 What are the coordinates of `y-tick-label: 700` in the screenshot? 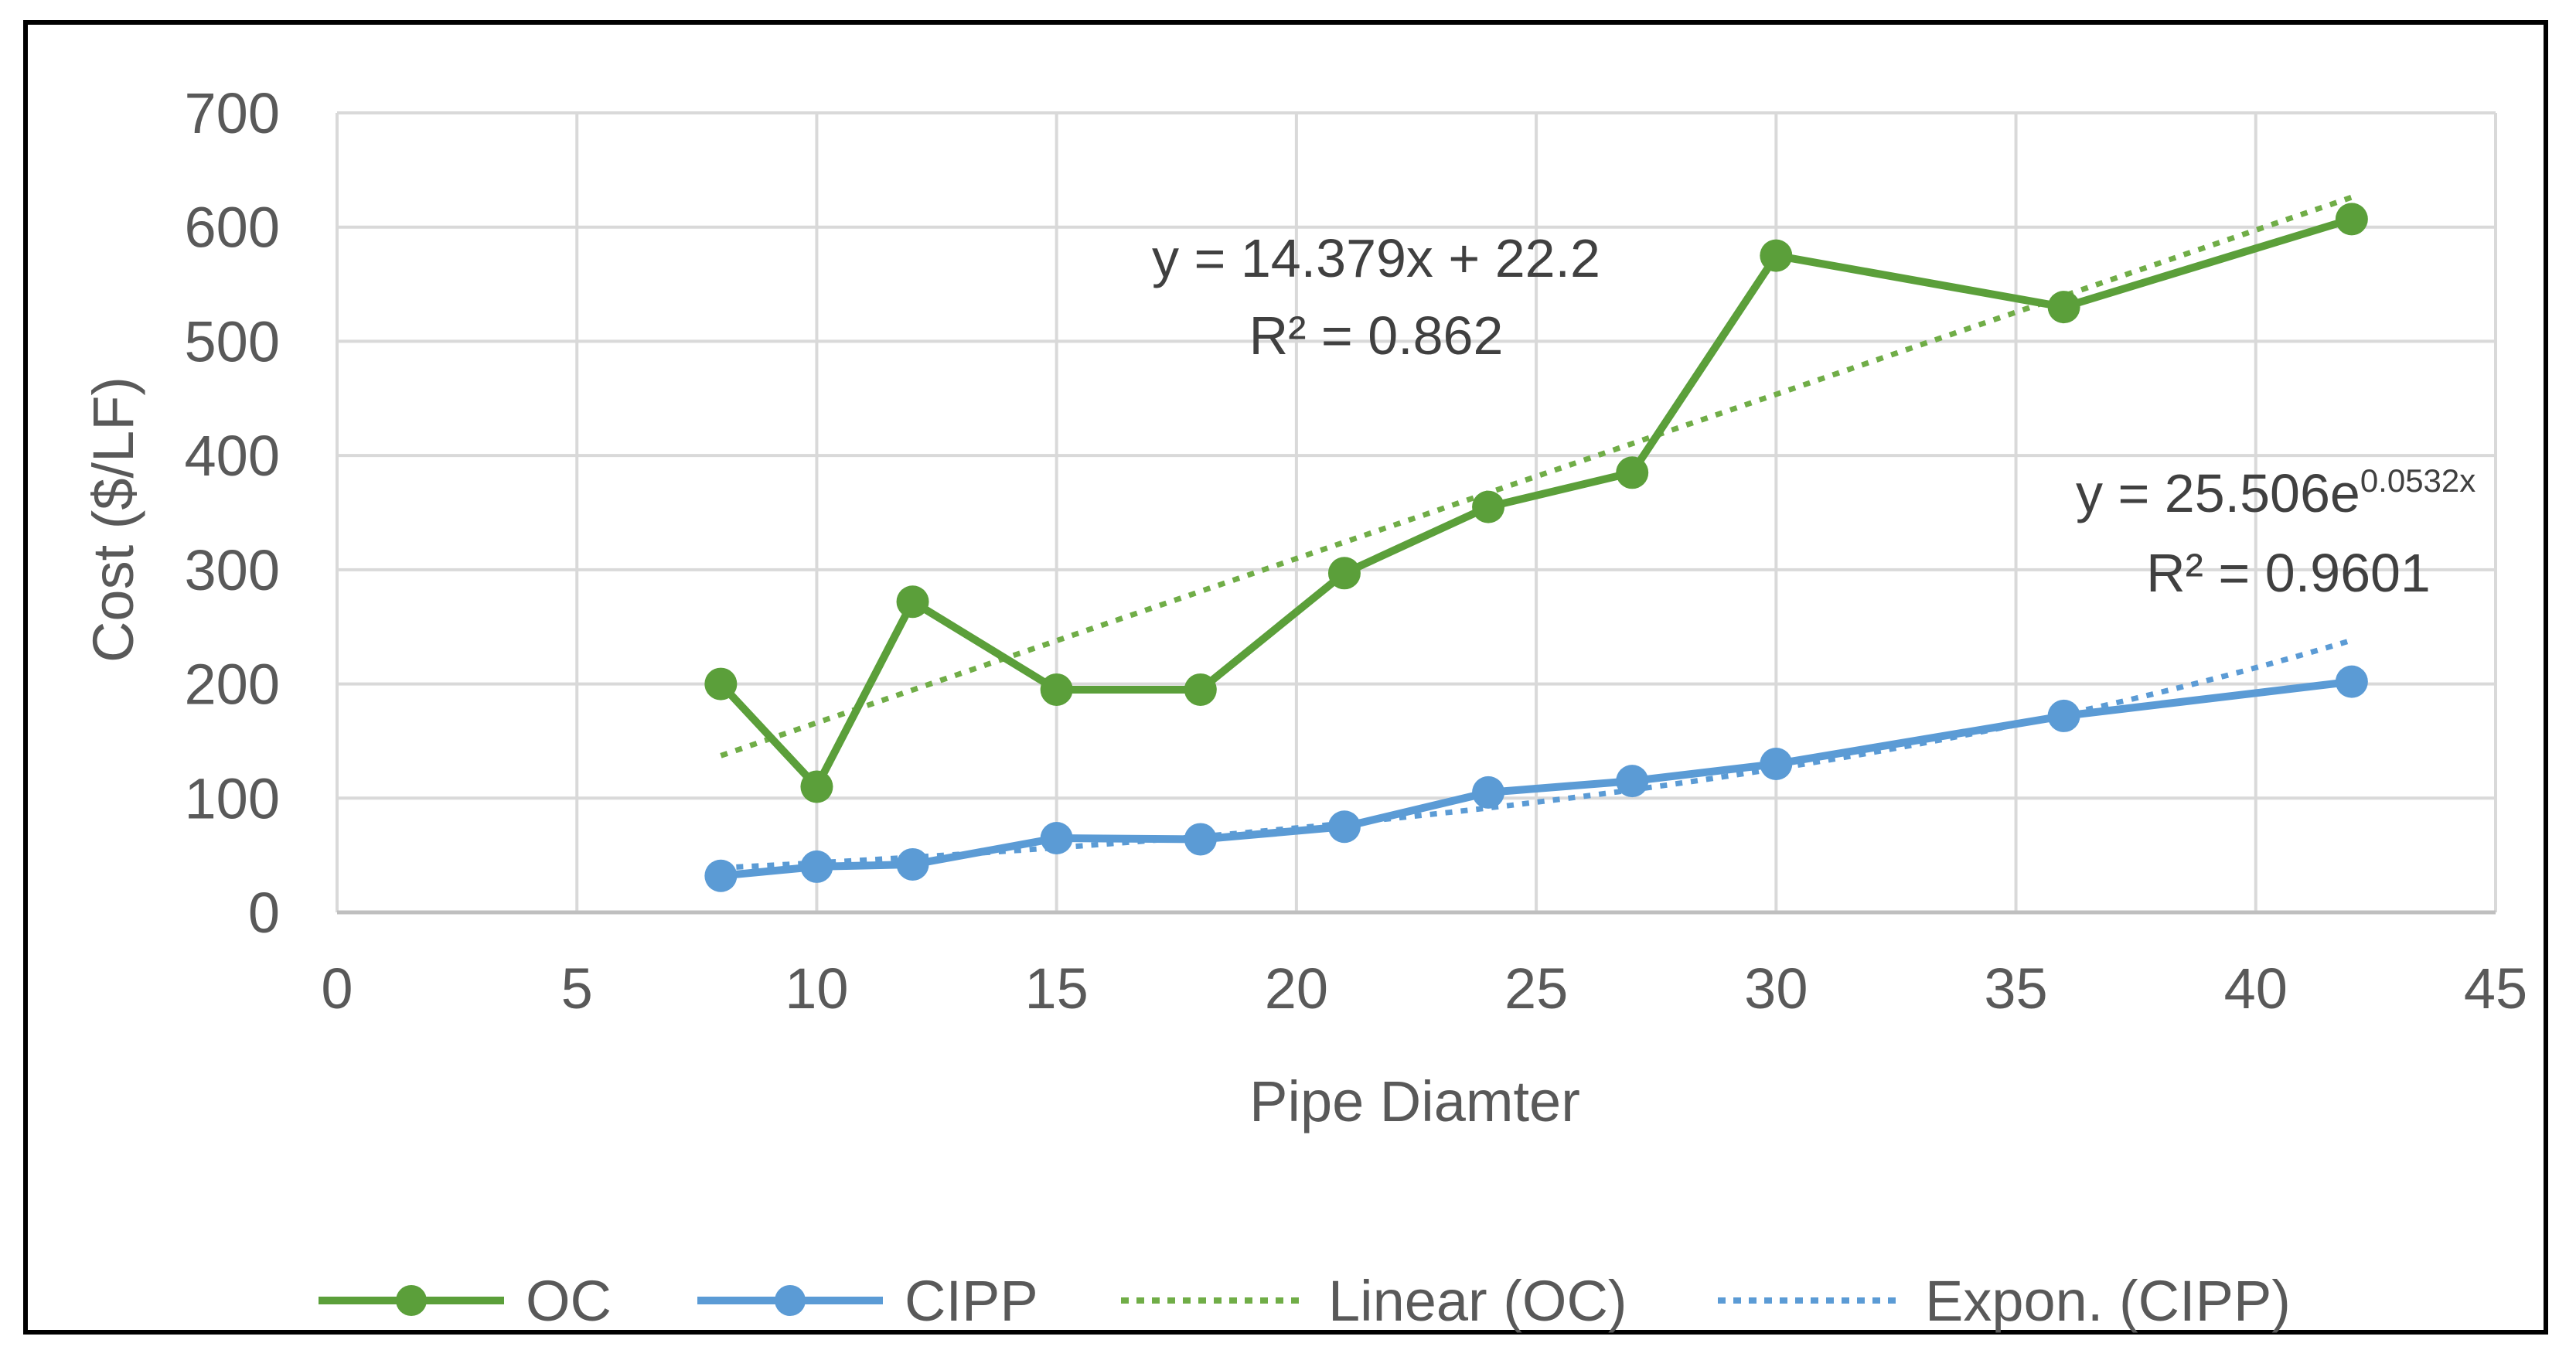 It's located at (232, 113).